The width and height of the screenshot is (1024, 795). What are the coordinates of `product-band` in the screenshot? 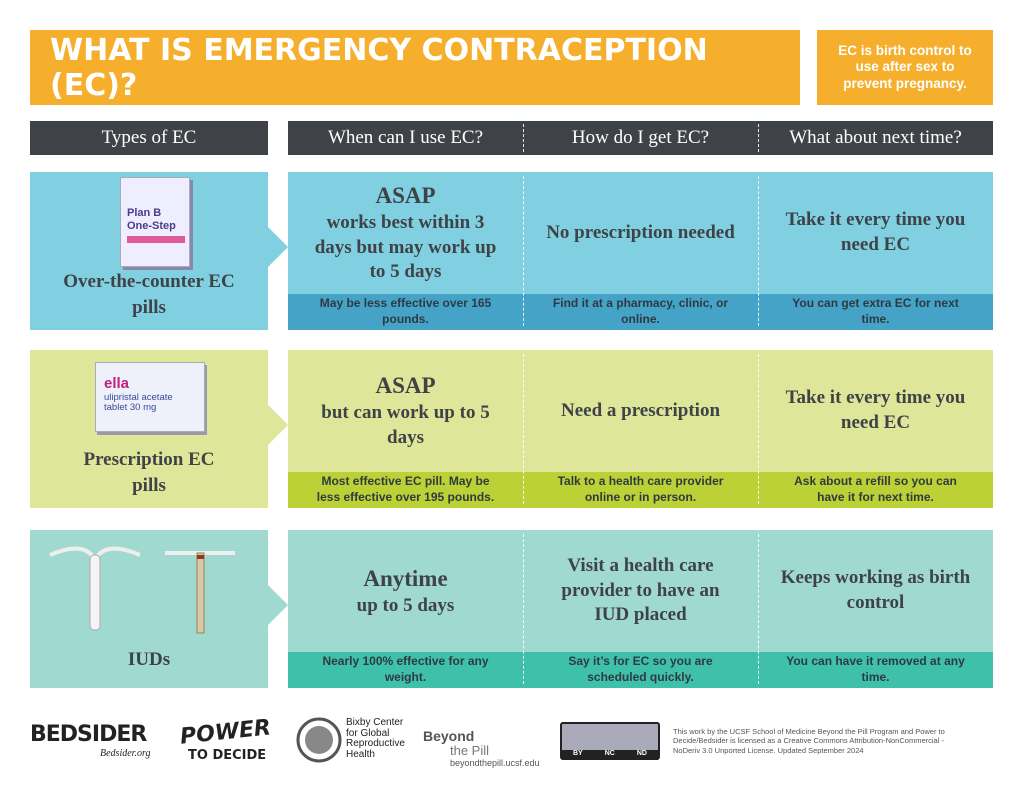 It's located at (156, 239).